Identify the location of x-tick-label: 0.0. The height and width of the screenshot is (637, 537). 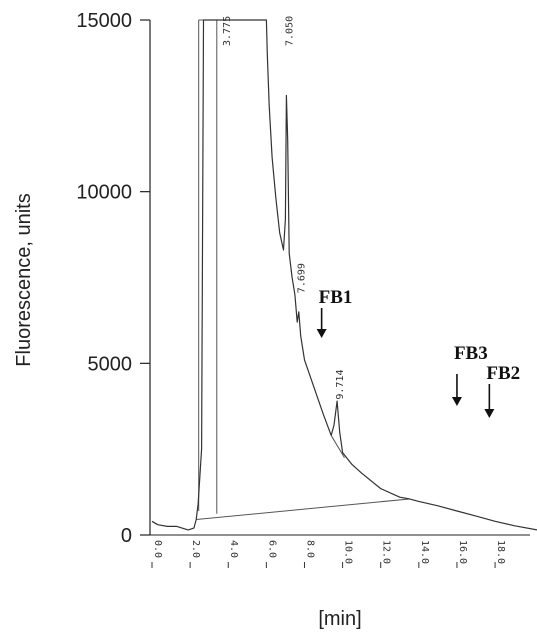
(157, 549).